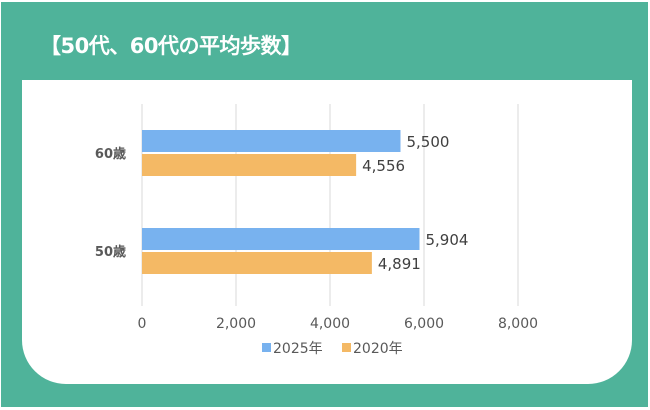  Describe the element at coordinates (378, 349) in the screenshot. I see `legend-label: 2020年` at that location.